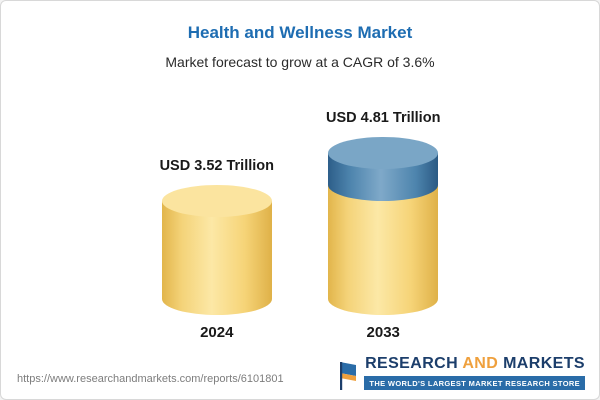 This screenshot has width=600, height=400. What do you see at coordinates (383, 118) in the screenshot?
I see `value-label-2033: USD 4.81 Trillion` at bounding box center [383, 118].